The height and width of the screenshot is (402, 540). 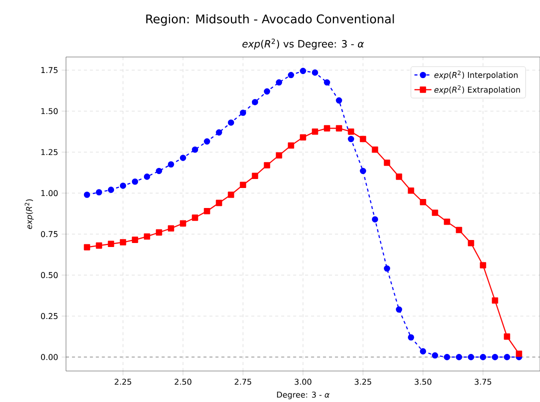 I want to click on chart-title: Region: Midsouth - Avocado Conventional, so click(x=270, y=20).